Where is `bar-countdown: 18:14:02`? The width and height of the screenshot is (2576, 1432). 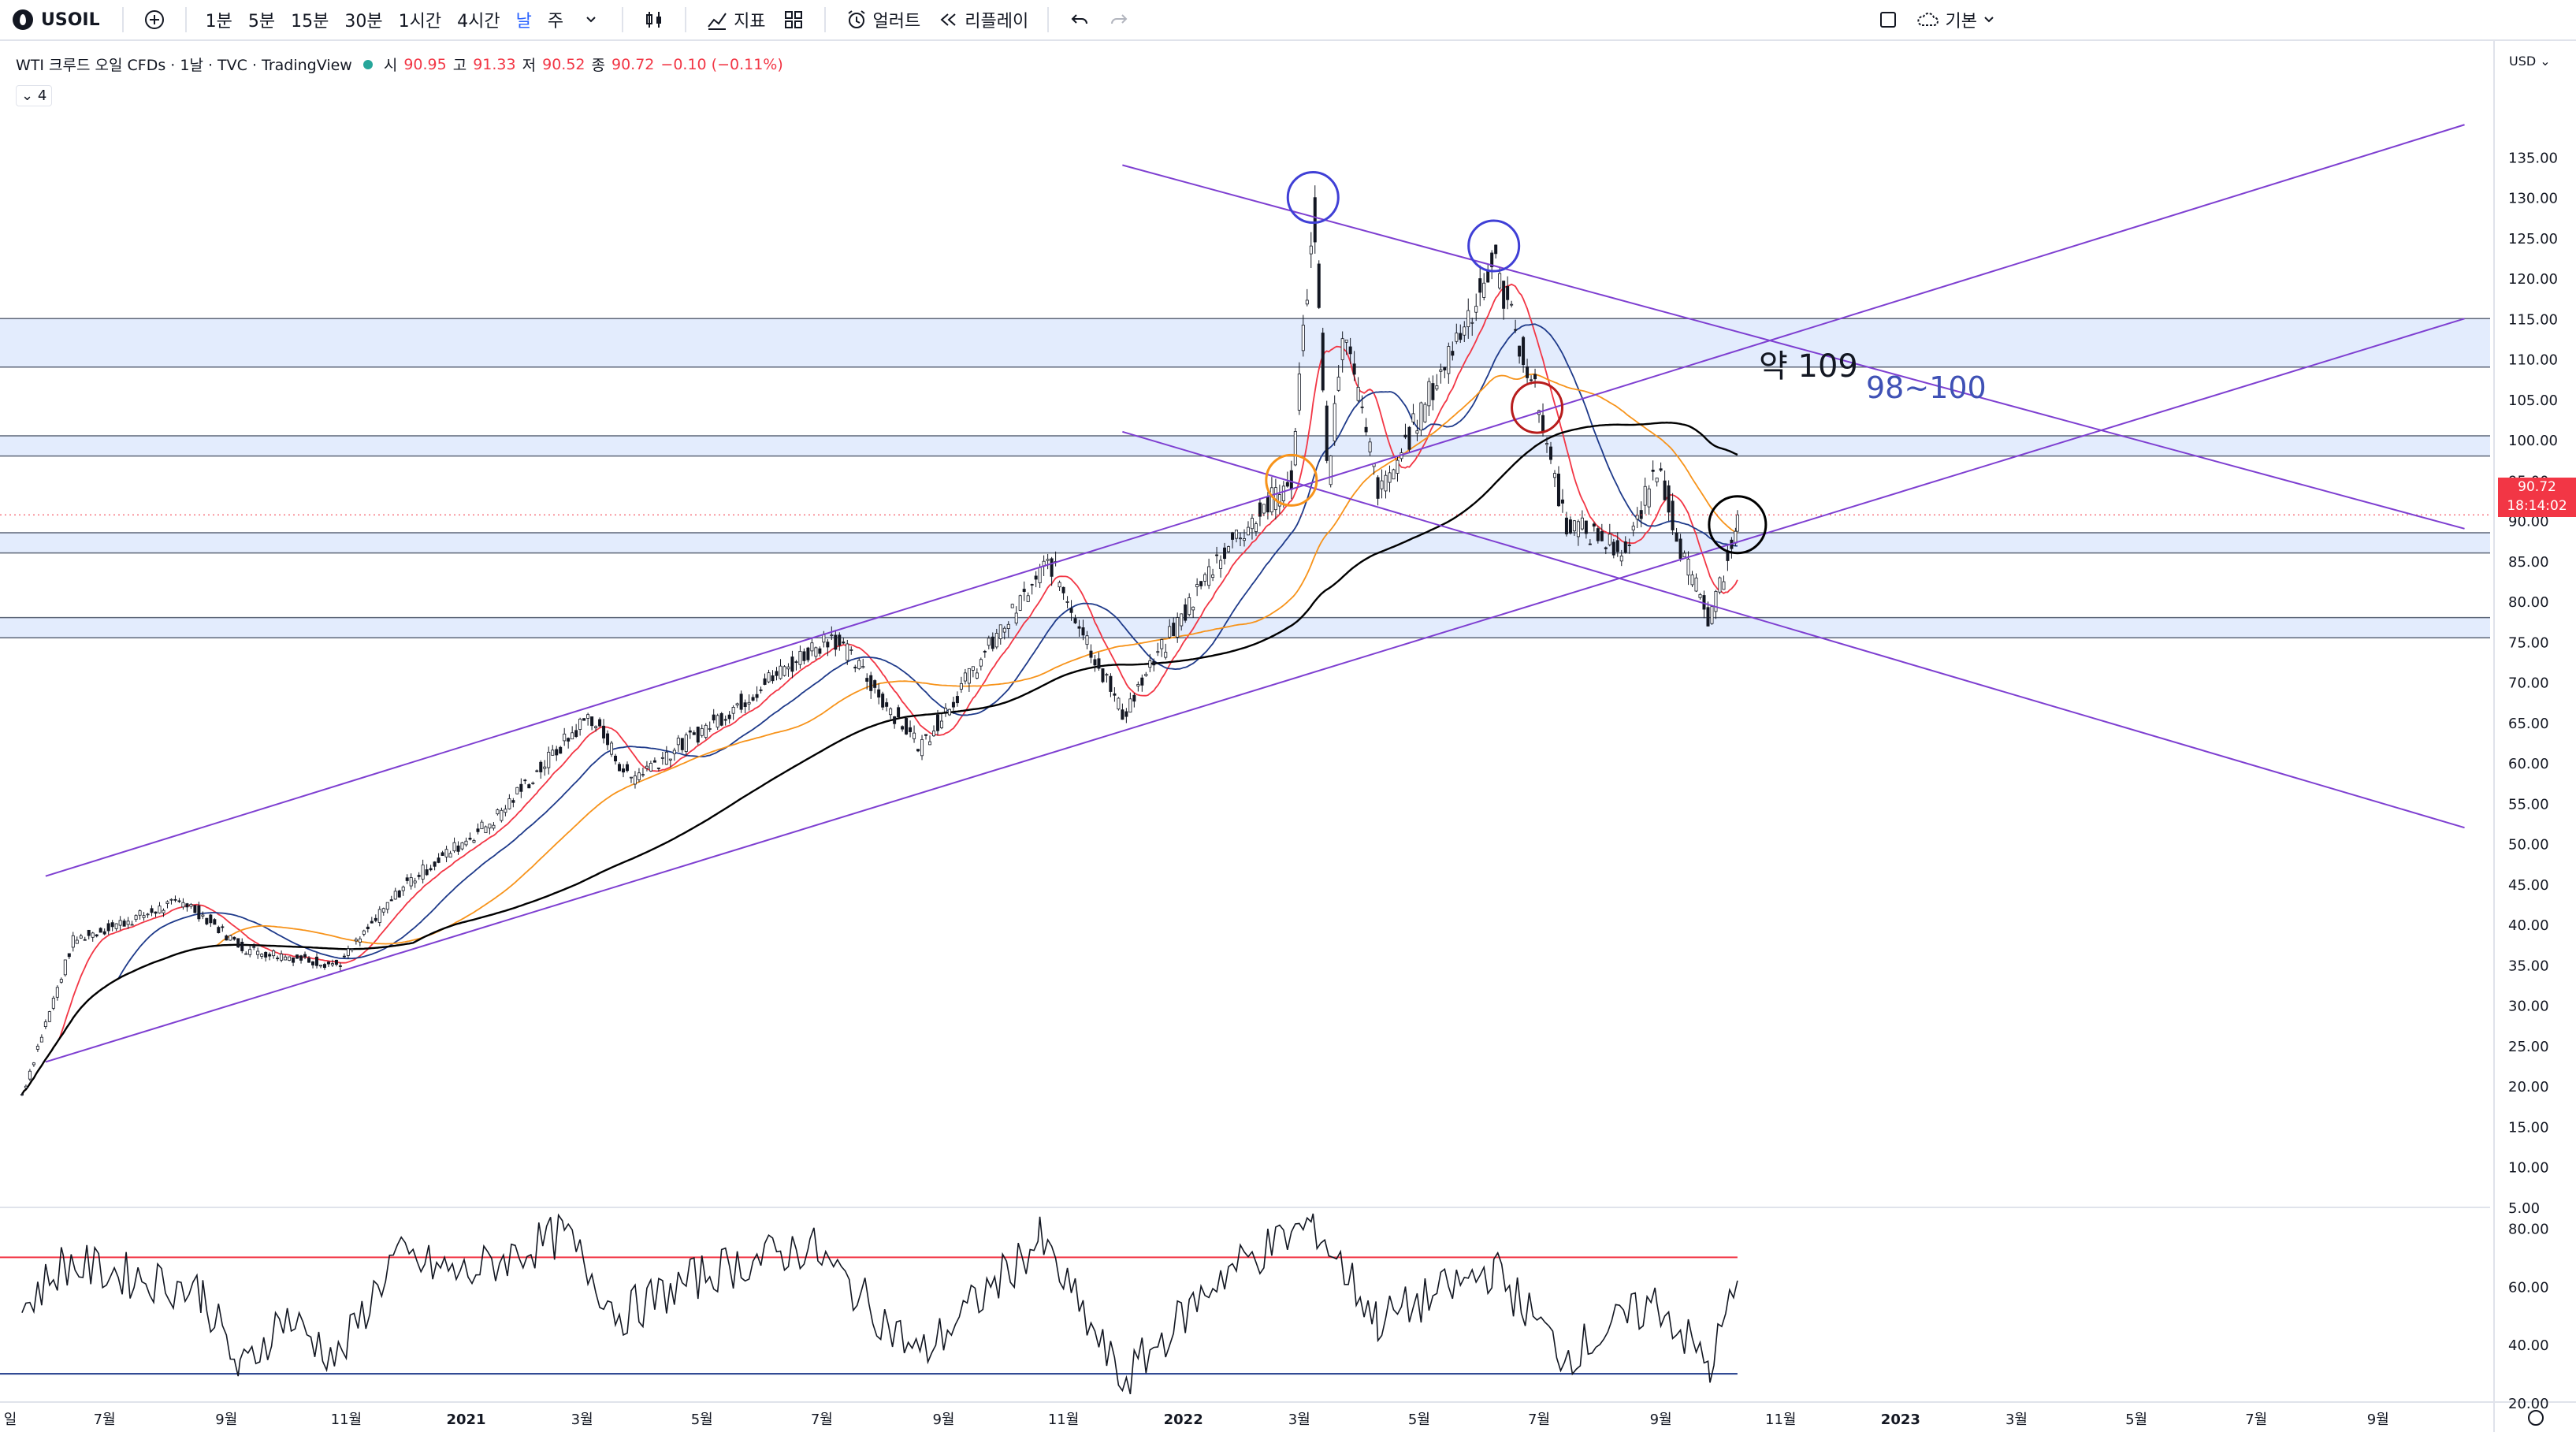 bar-countdown: 18:14:02 is located at coordinates (2537, 506).